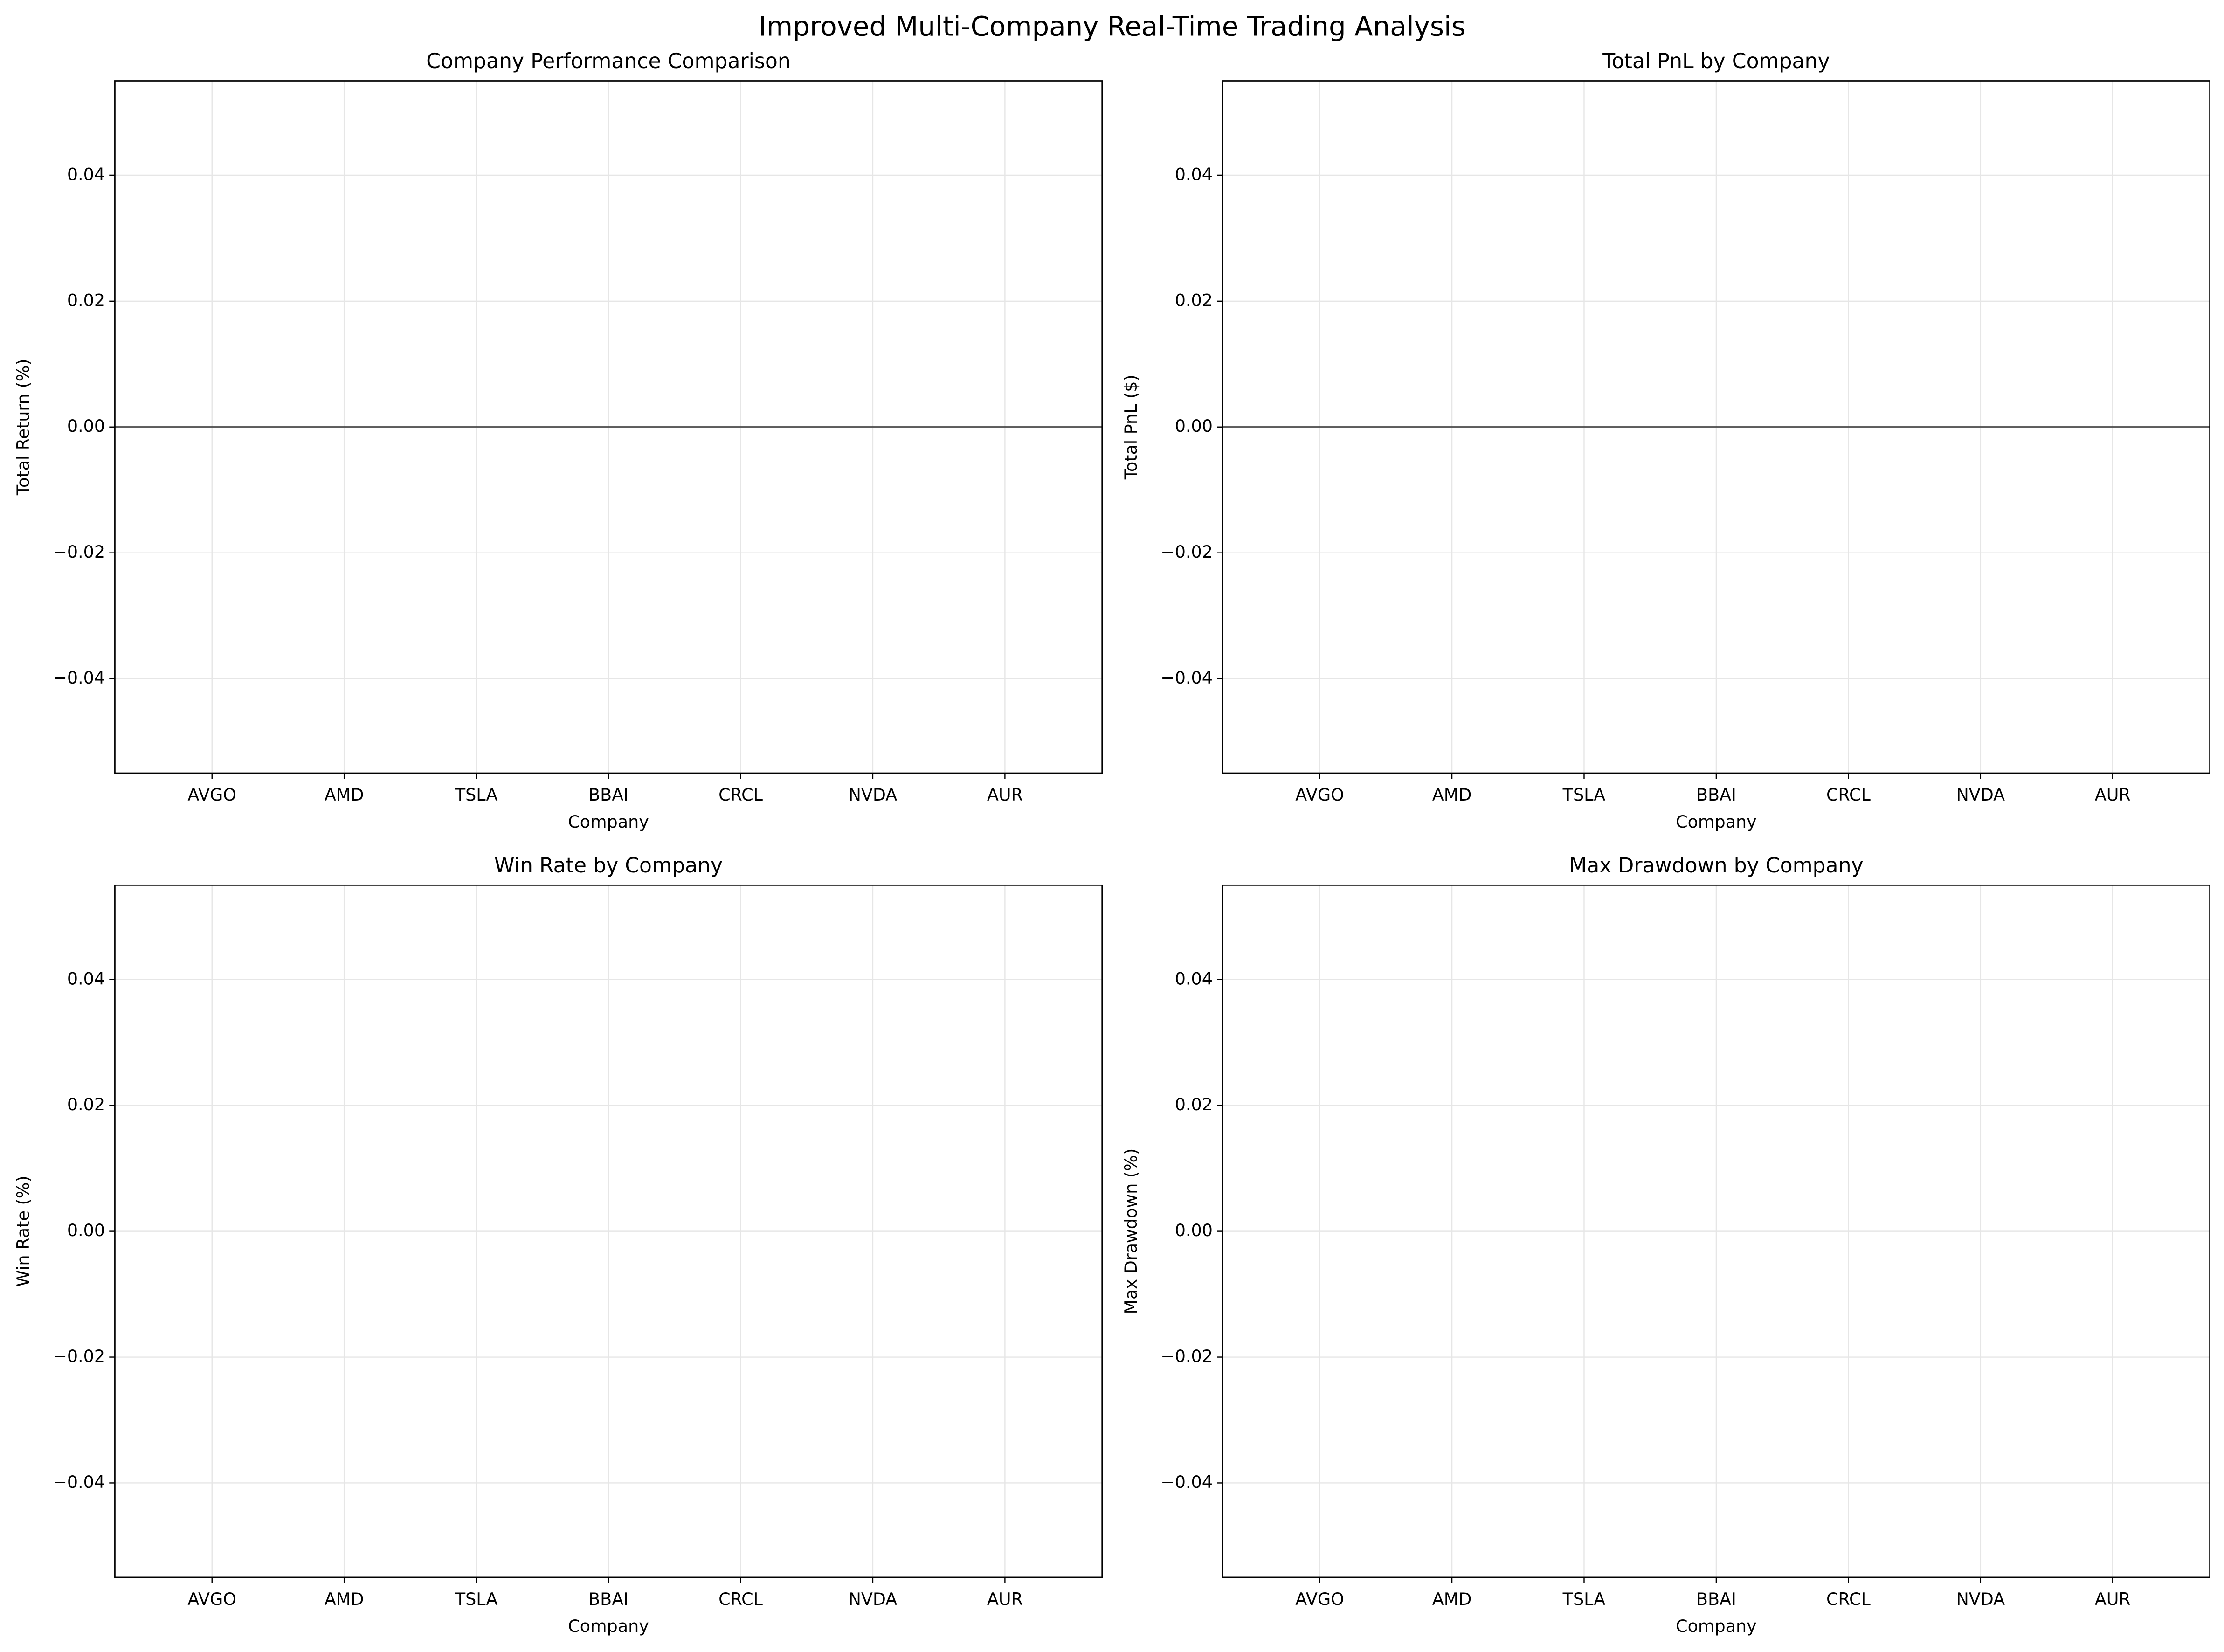  What do you see at coordinates (1716, 866) in the screenshot?
I see `subplot-title: Max Drawdown by Company` at bounding box center [1716, 866].